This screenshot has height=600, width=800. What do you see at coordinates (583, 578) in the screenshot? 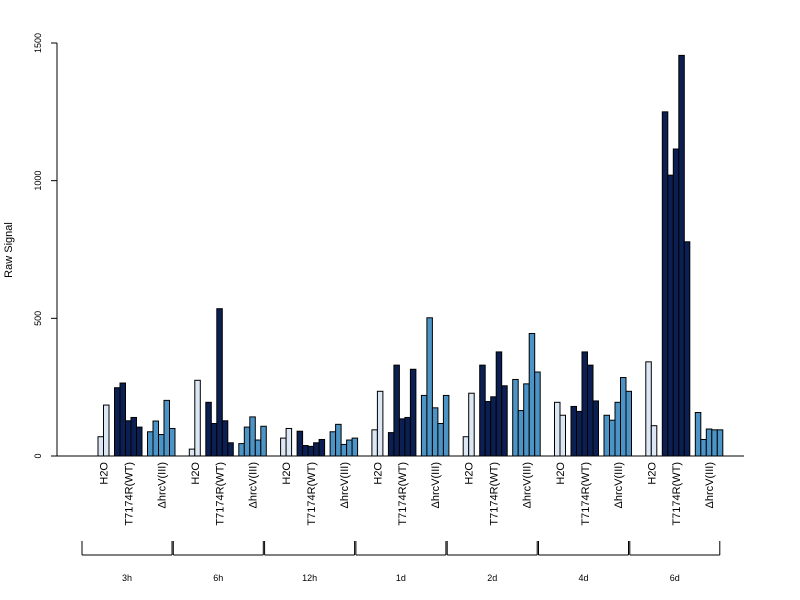
I see `timepoint-label: 4d` at bounding box center [583, 578].